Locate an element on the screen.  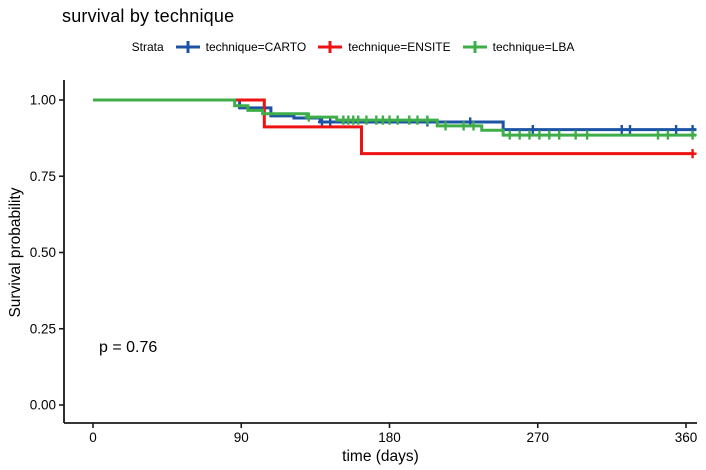
chart-title: survival by technique is located at coordinates (148, 16).